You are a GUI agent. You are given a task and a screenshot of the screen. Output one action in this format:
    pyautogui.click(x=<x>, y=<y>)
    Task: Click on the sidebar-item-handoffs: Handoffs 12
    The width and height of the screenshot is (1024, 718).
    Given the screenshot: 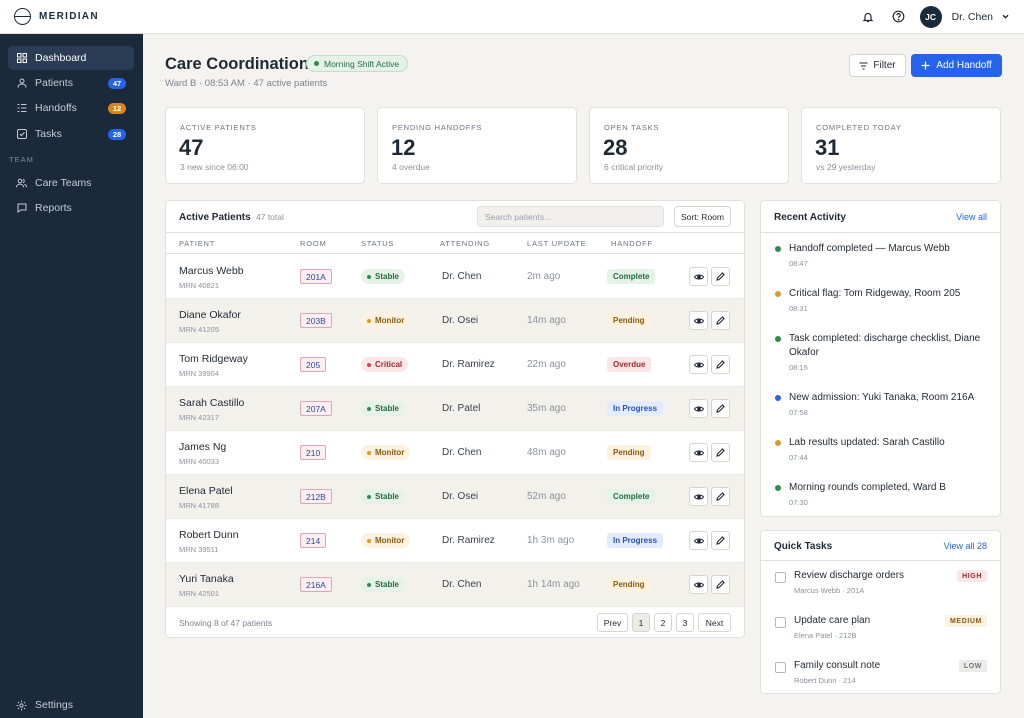 What is the action you would take?
    pyautogui.click(x=71, y=108)
    